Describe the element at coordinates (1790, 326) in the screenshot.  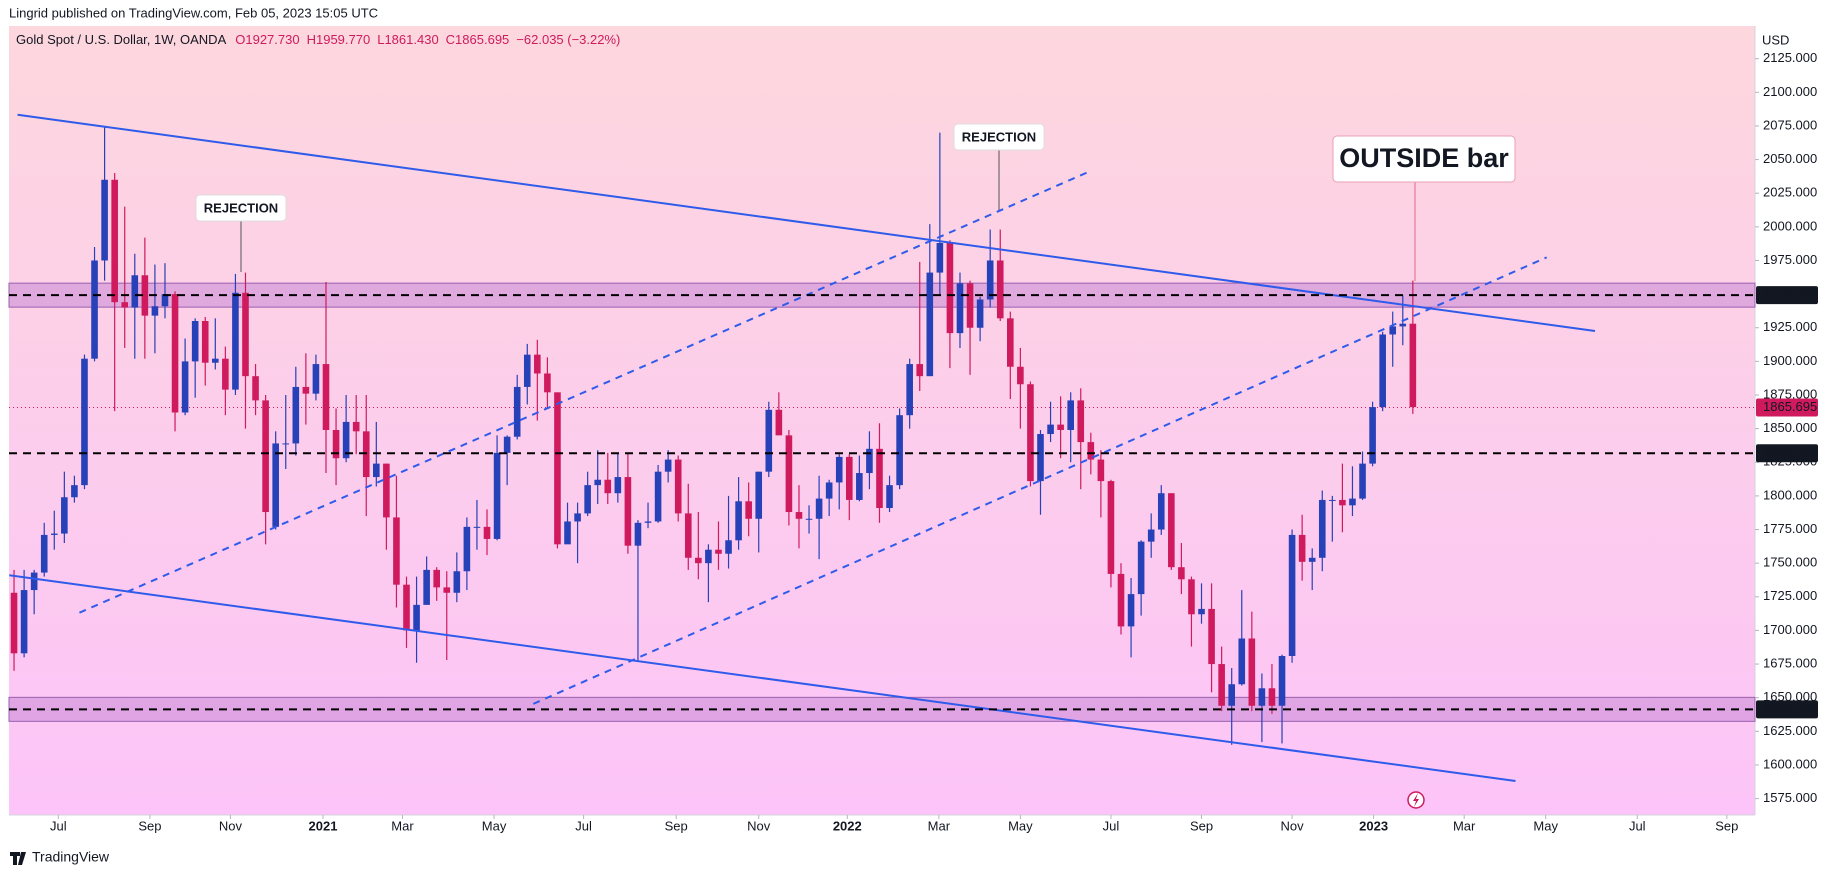
I see `y-tick-label: 1925.000` at that location.